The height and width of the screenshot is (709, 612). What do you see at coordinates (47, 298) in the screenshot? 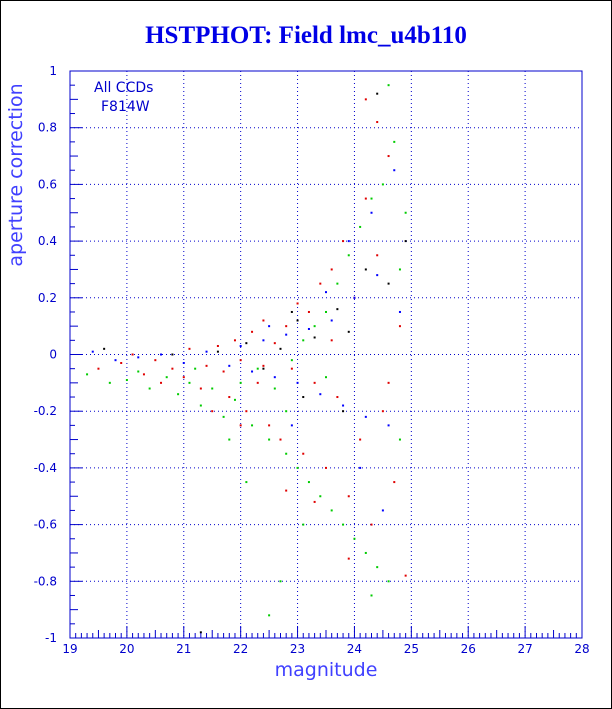
I see `y-tick-label: 0.2` at bounding box center [47, 298].